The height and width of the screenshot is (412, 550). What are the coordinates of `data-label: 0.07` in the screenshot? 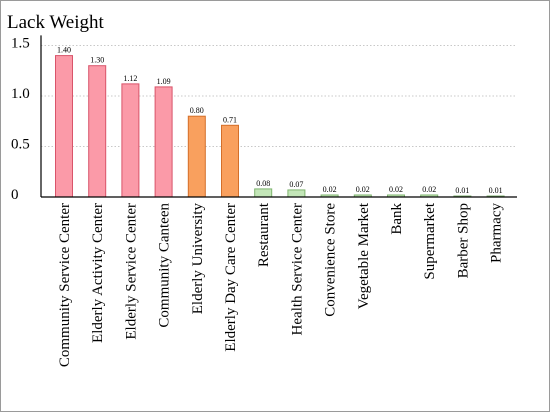 It's located at (296, 184).